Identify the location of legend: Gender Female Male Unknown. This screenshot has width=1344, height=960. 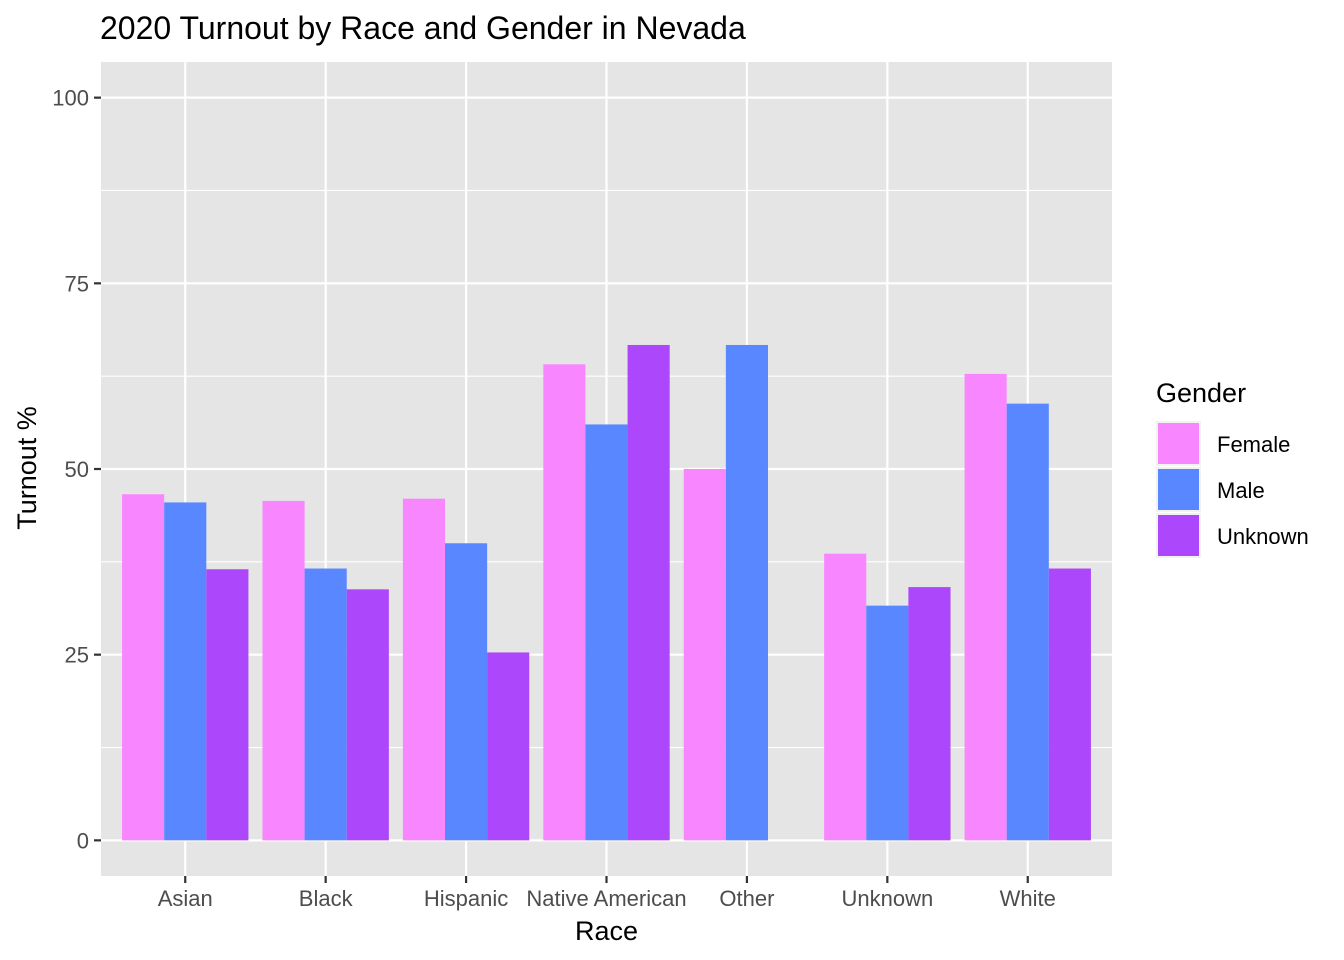
(1232, 468).